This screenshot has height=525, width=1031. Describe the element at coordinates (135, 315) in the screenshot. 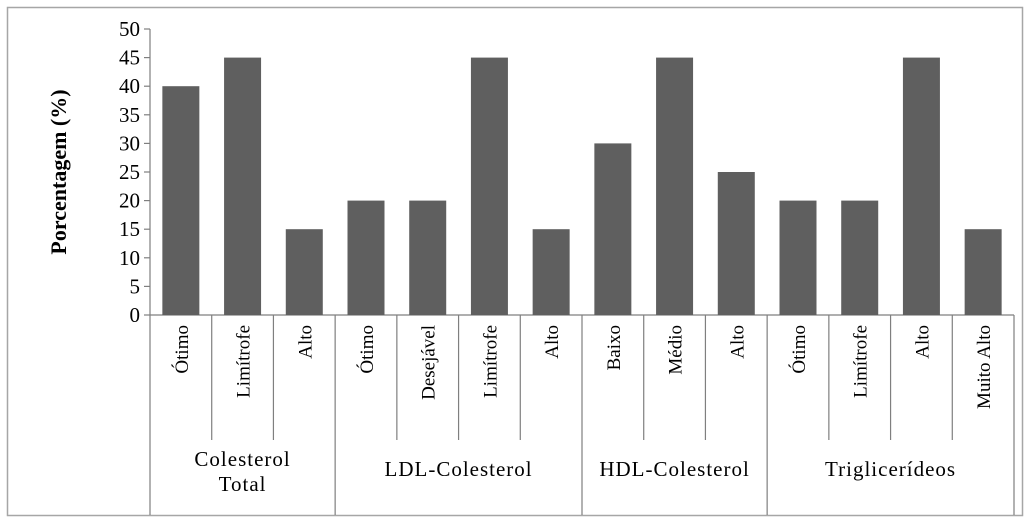

I see `y-tick-label: 0` at that location.